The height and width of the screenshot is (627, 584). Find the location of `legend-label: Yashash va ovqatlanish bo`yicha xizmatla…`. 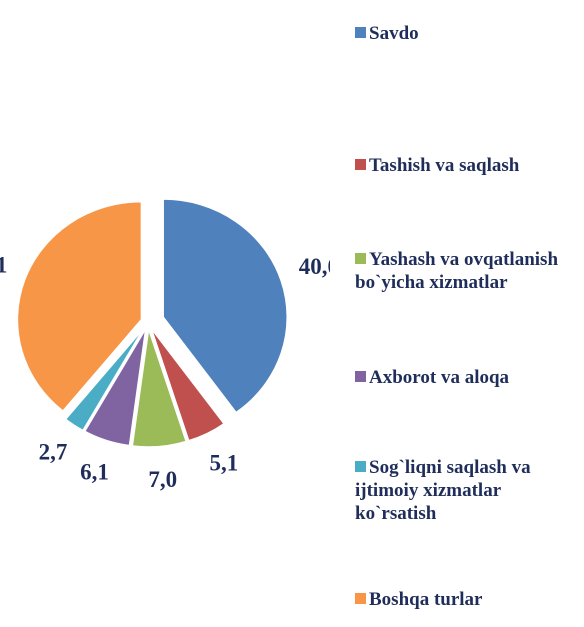

legend-label: Yashash va ovqatlanish bo`yicha xizmatla… is located at coordinates (457, 271).